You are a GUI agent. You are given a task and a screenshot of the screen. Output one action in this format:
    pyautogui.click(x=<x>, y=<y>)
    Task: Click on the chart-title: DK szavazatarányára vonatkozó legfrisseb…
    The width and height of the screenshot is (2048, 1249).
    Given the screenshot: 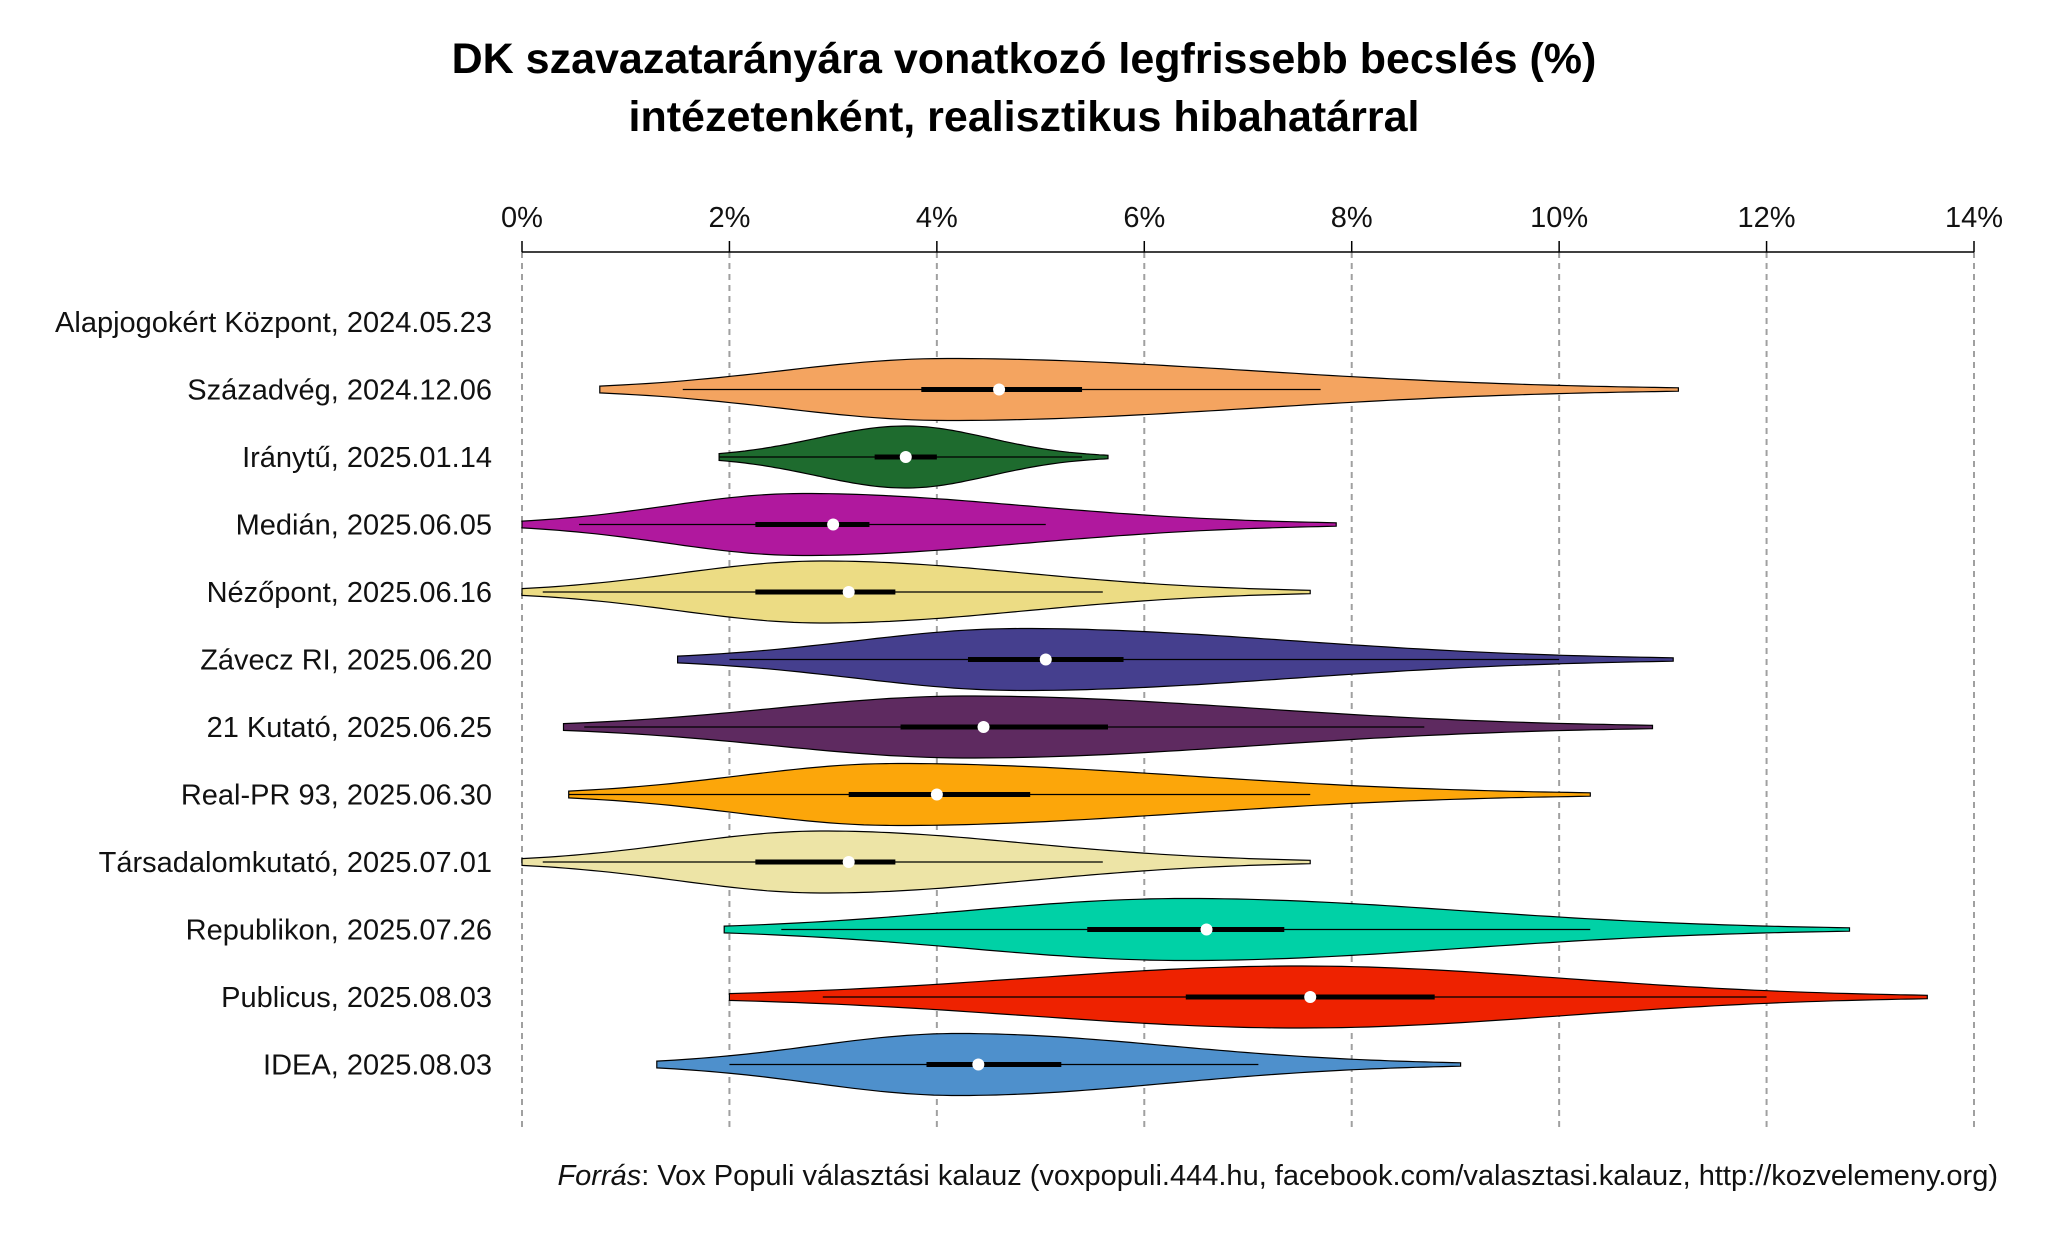 What is the action you would take?
    pyautogui.click(x=1024, y=88)
    